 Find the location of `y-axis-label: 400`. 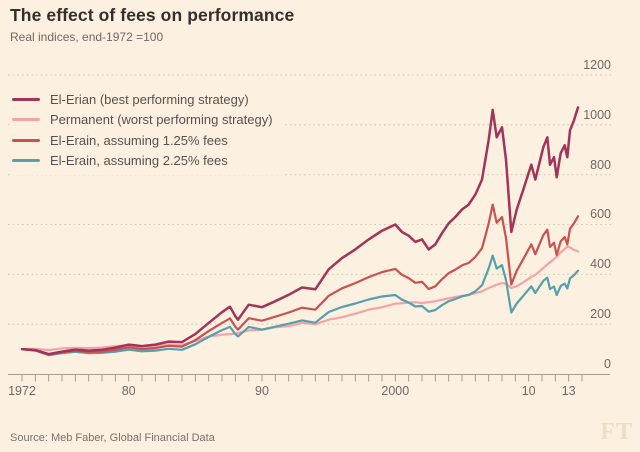

y-axis-label: 400 is located at coordinates (600, 264).